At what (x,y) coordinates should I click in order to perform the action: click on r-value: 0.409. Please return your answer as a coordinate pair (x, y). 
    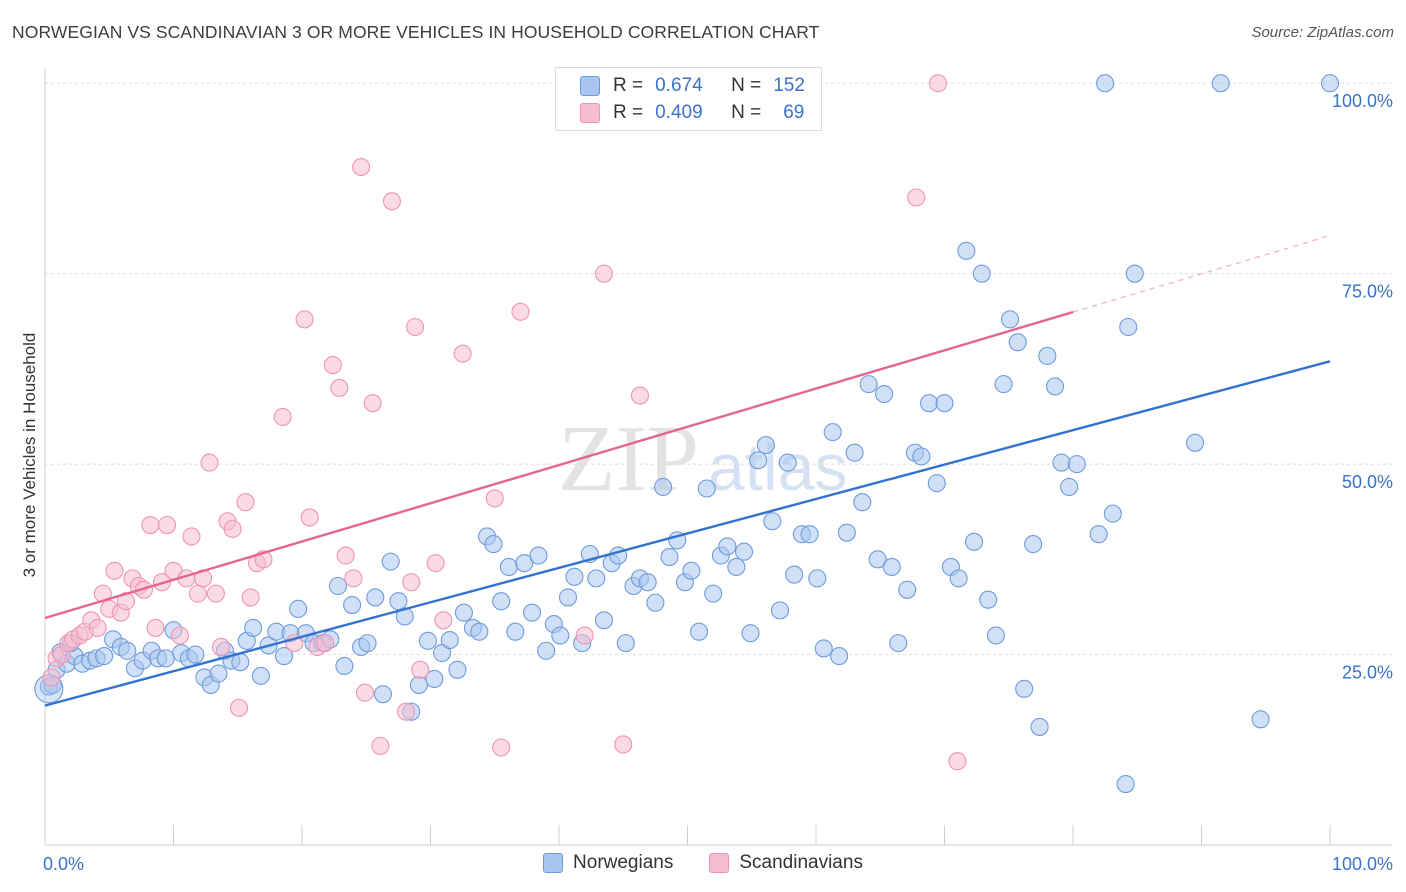
    Looking at the image, I should click on (679, 112).